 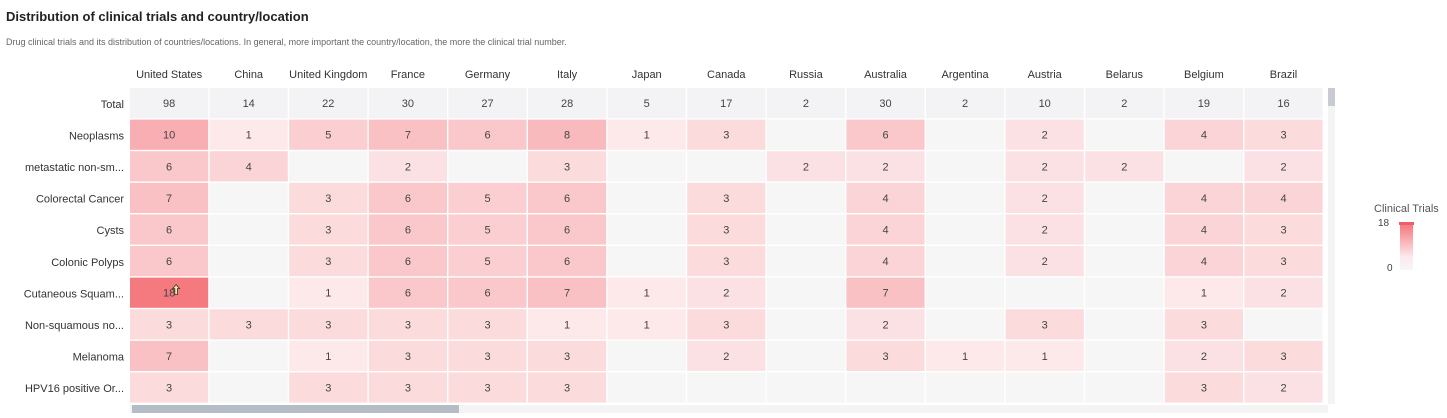 What do you see at coordinates (249, 75) in the screenshot?
I see `column-header: China` at bounding box center [249, 75].